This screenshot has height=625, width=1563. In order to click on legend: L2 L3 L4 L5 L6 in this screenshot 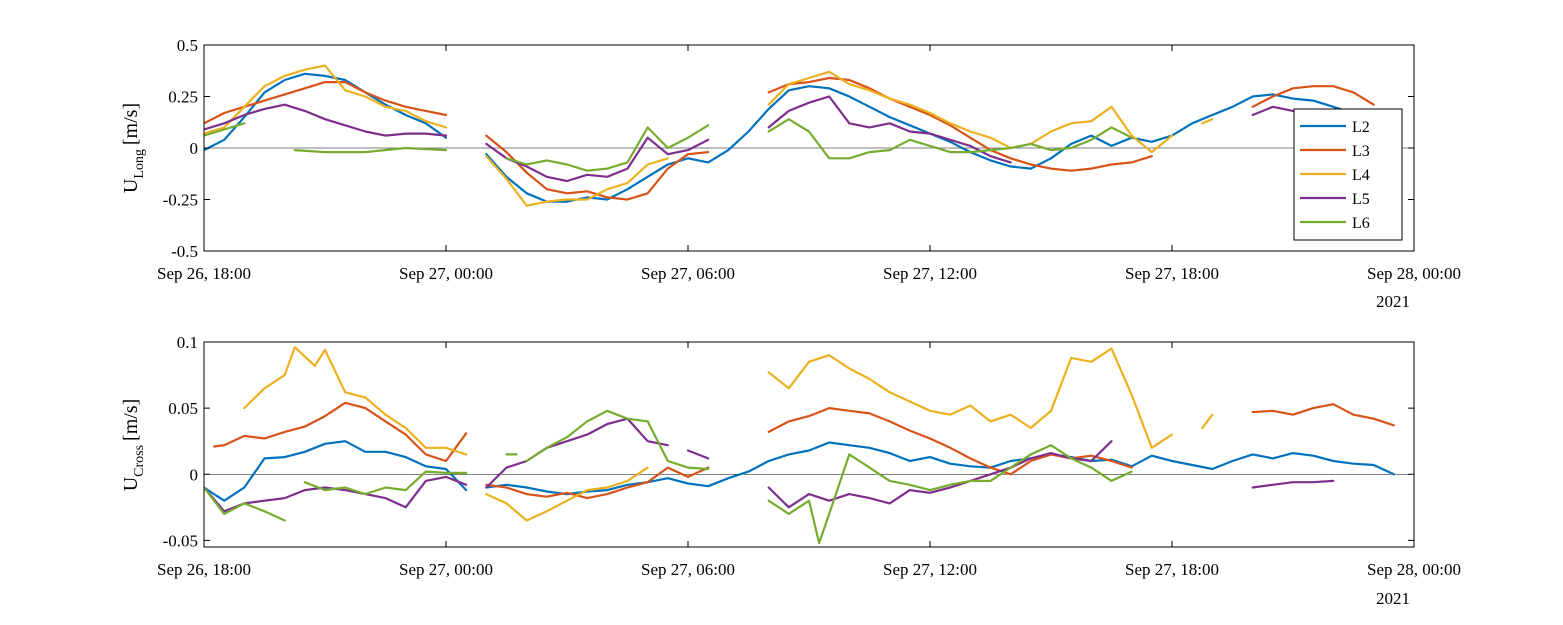, I will do `click(1348, 174)`.